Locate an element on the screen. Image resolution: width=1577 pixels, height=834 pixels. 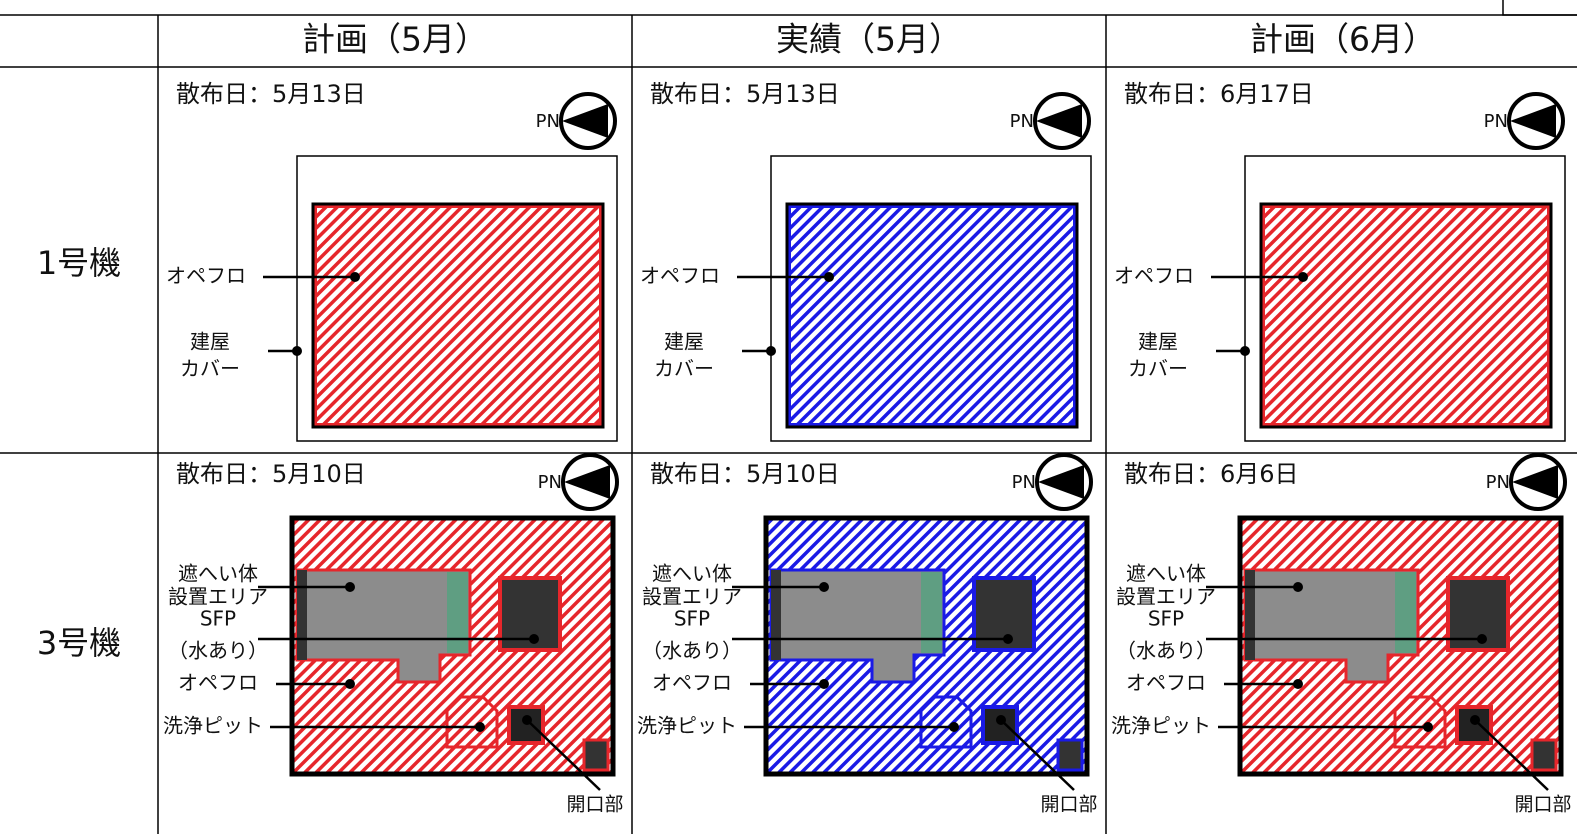
column-header: 計画（6月） is located at coordinates (1343, 39).